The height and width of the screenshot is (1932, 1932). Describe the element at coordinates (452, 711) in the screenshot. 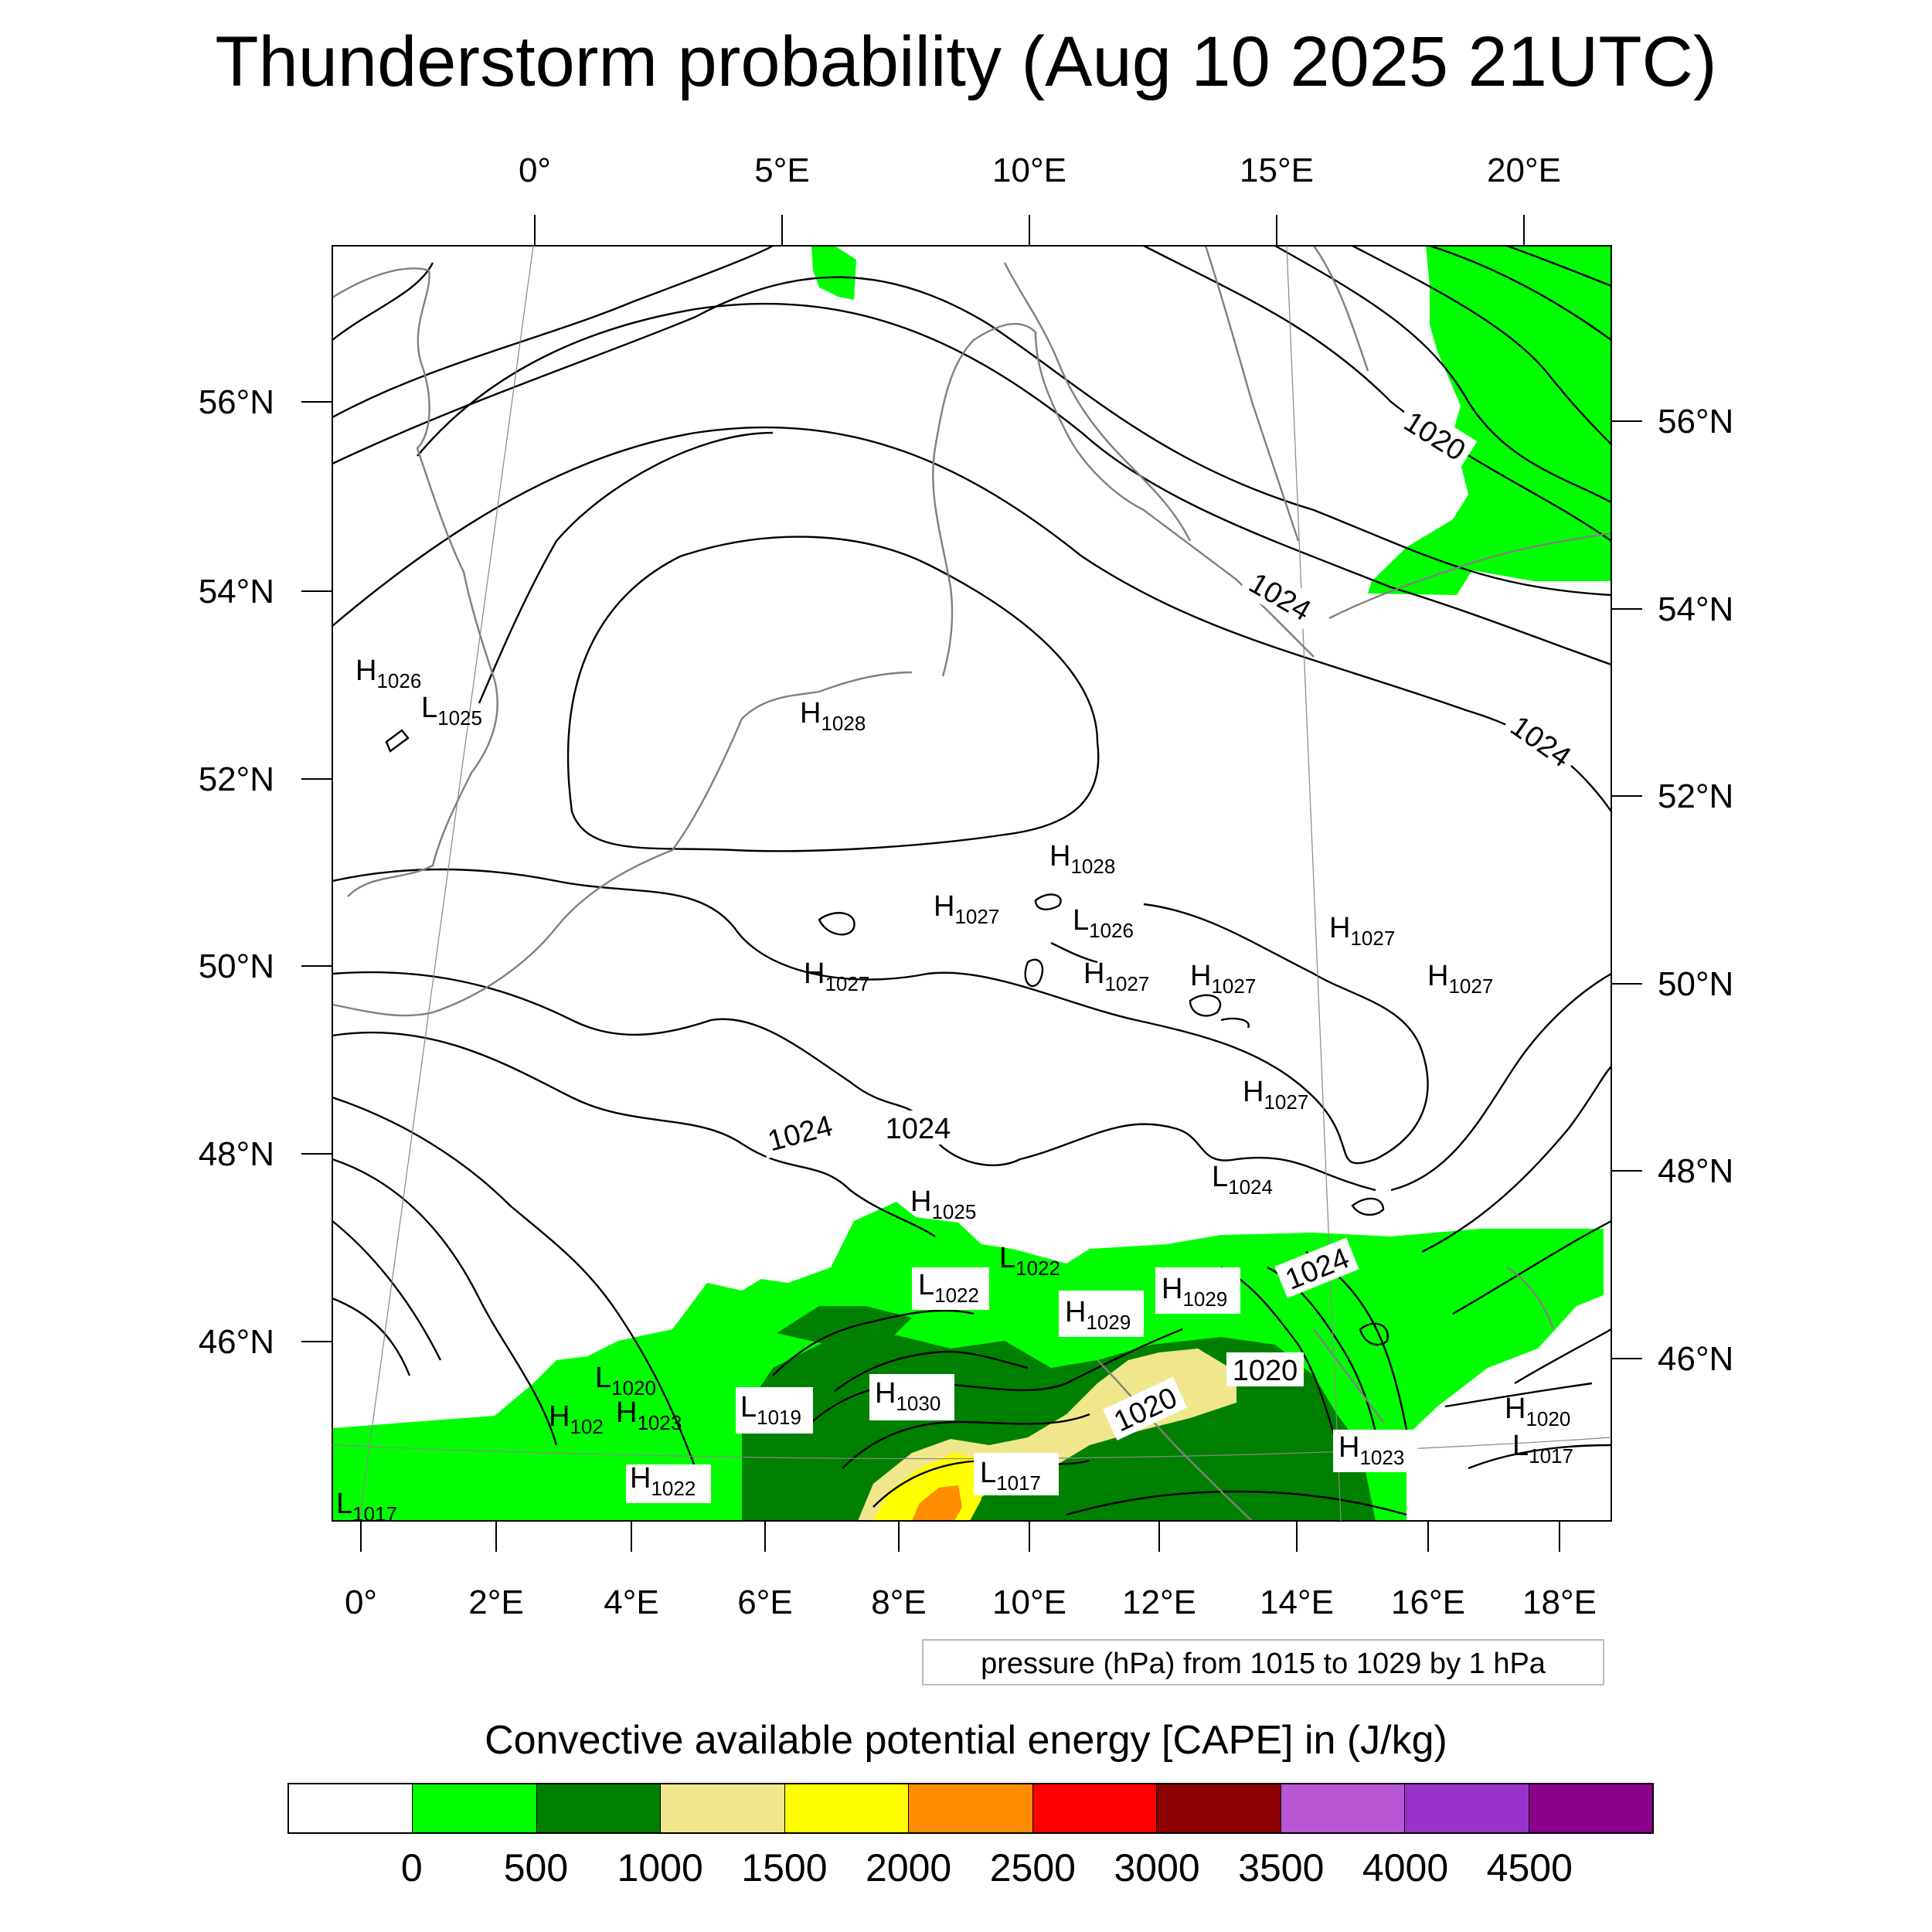

I see `pressure-center: L1025` at that location.